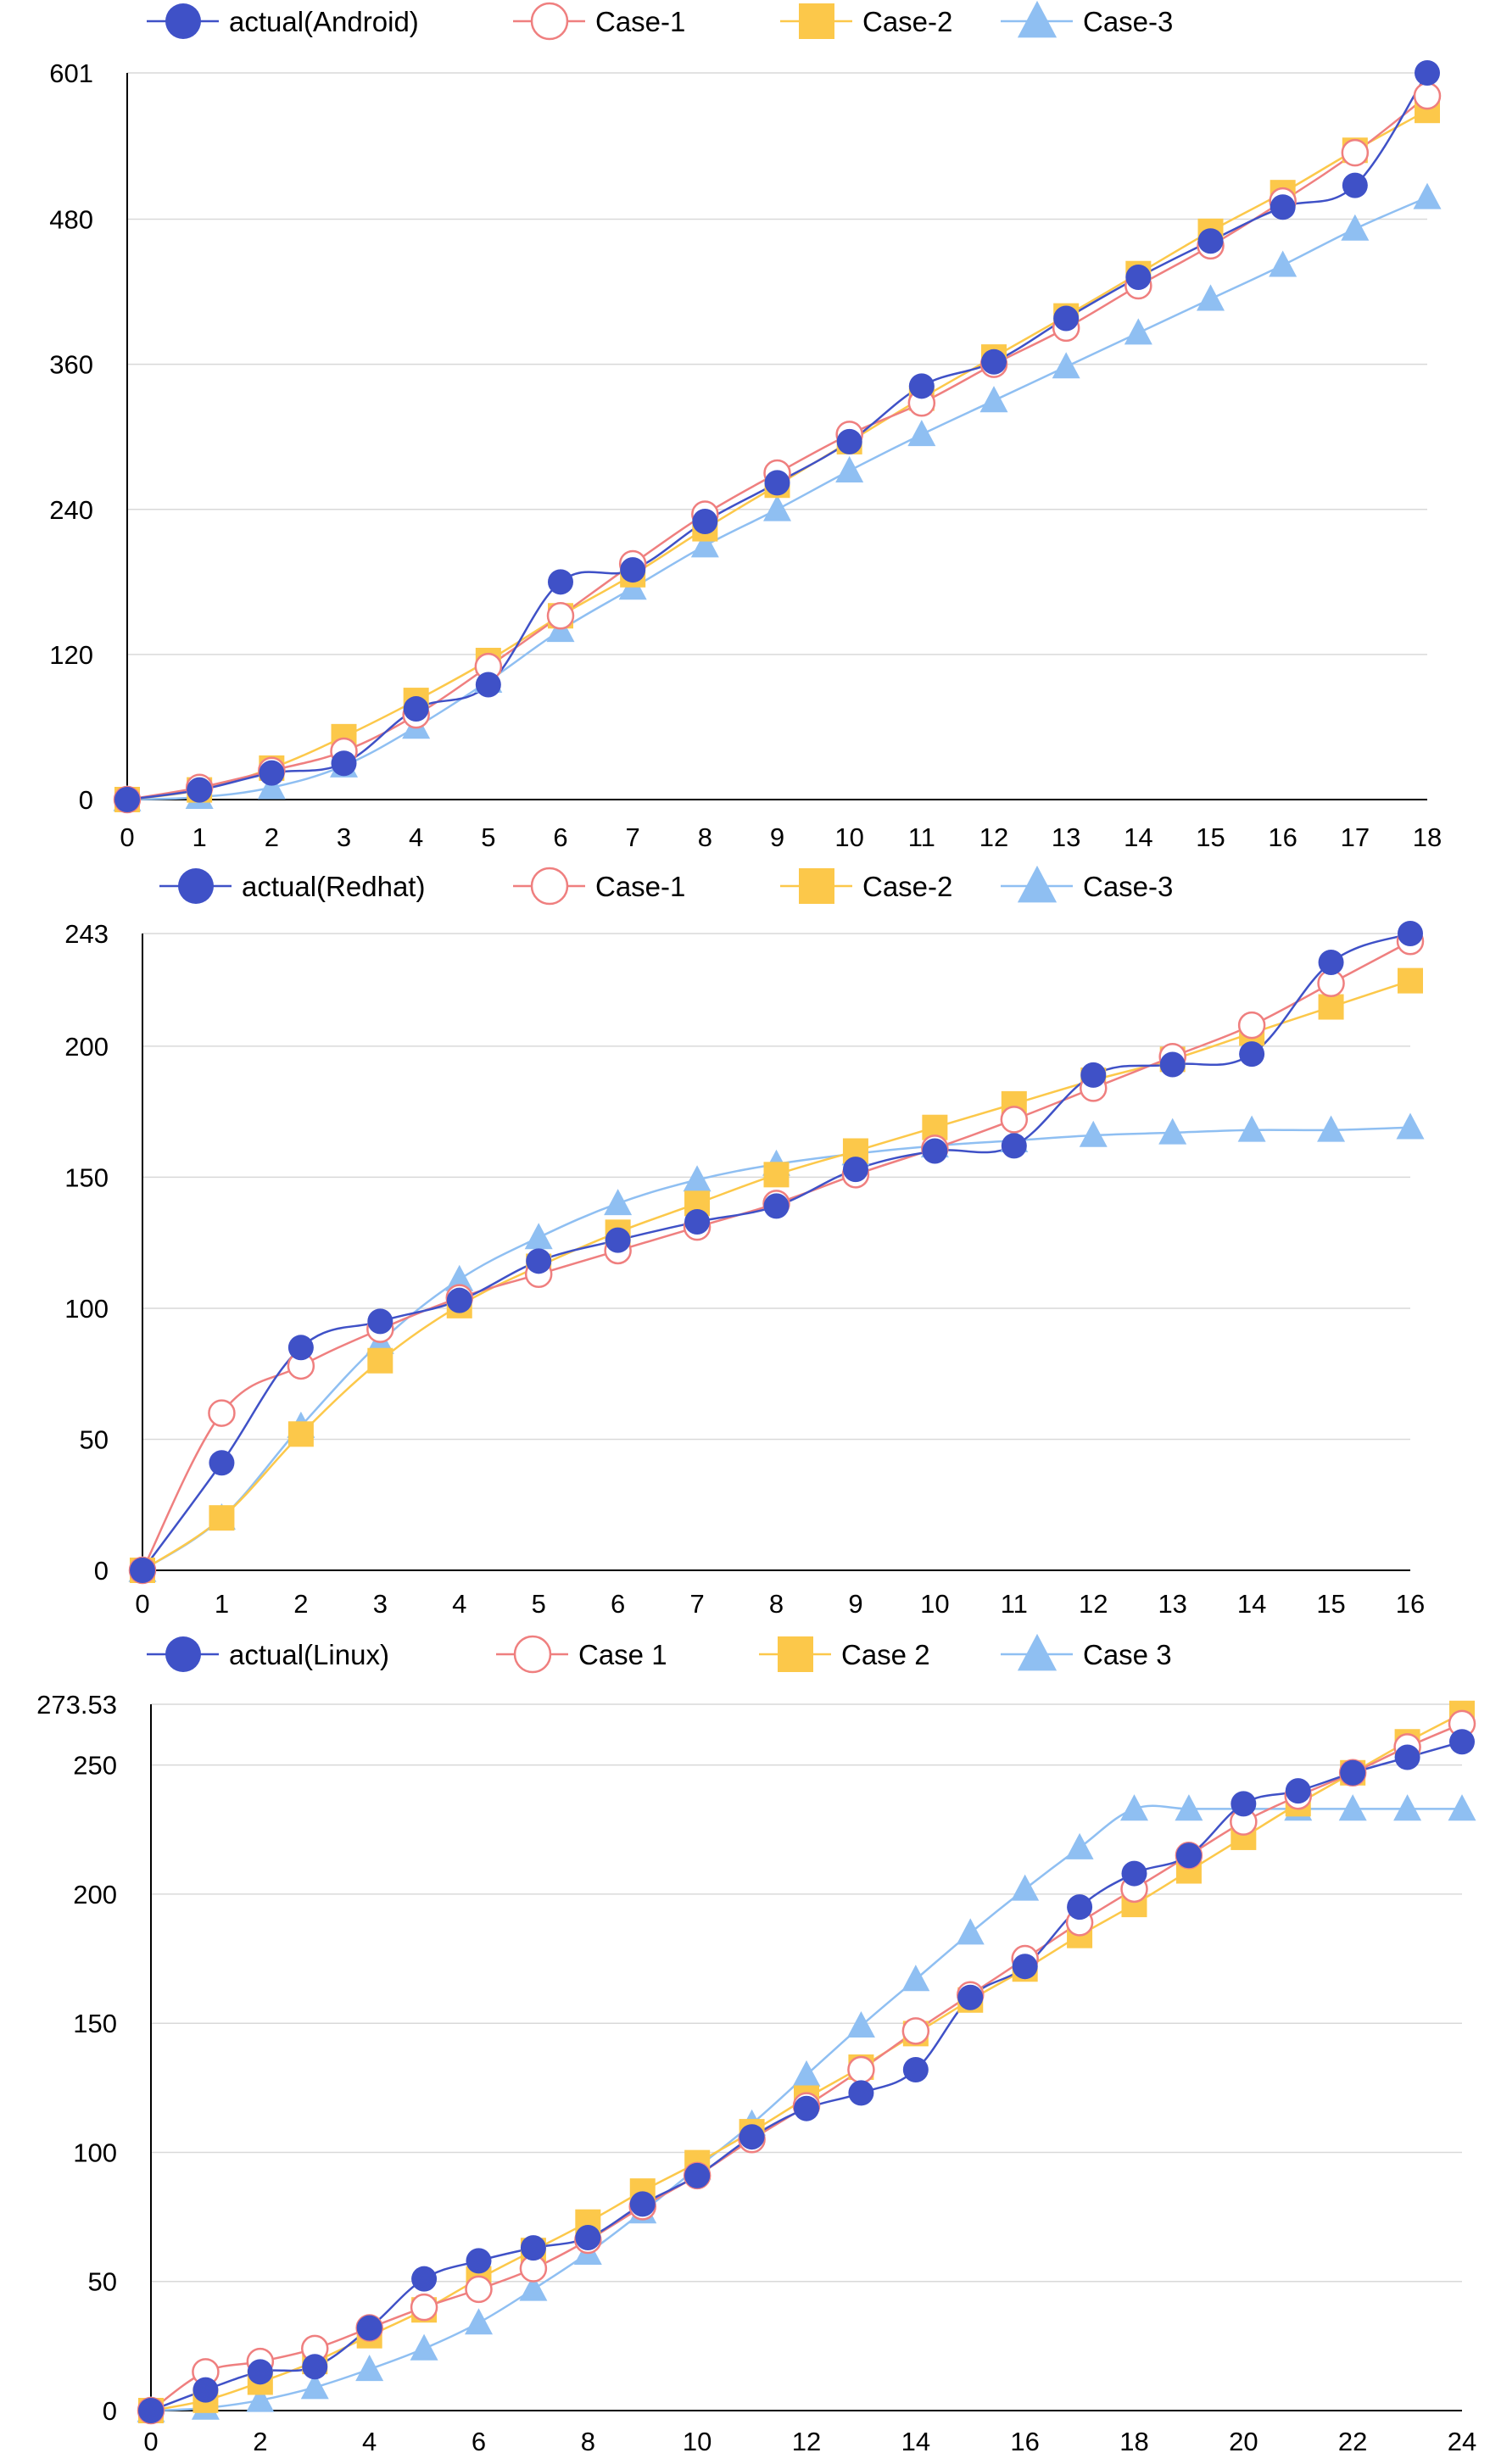 This screenshot has width=1490, height=2464. Describe the element at coordinates (333, 886) in the screenshot. I see `legend-label: actual(Redhat)` at that location.